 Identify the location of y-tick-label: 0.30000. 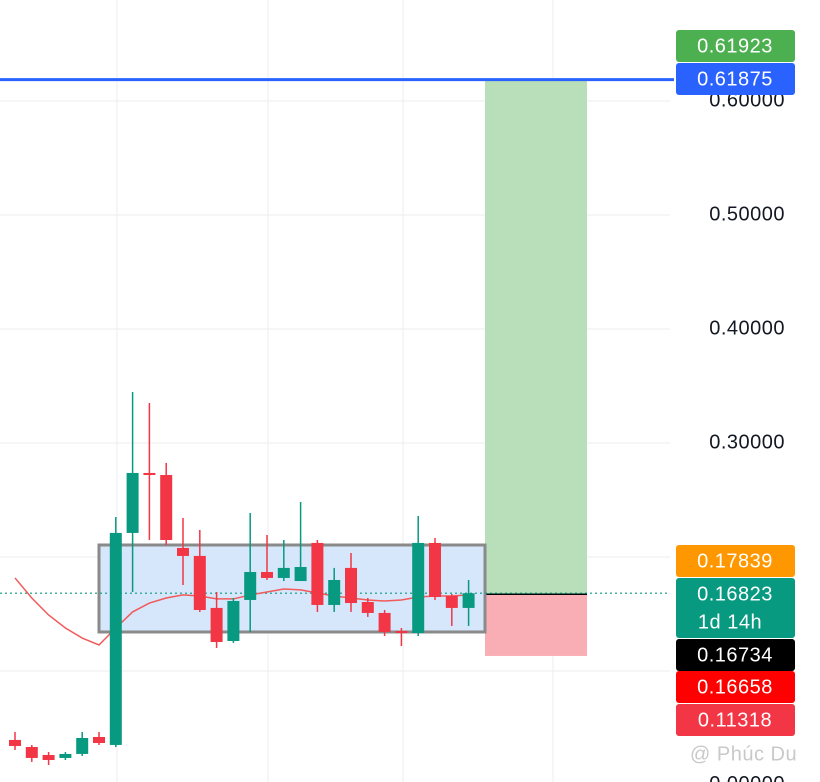
(747, 442).